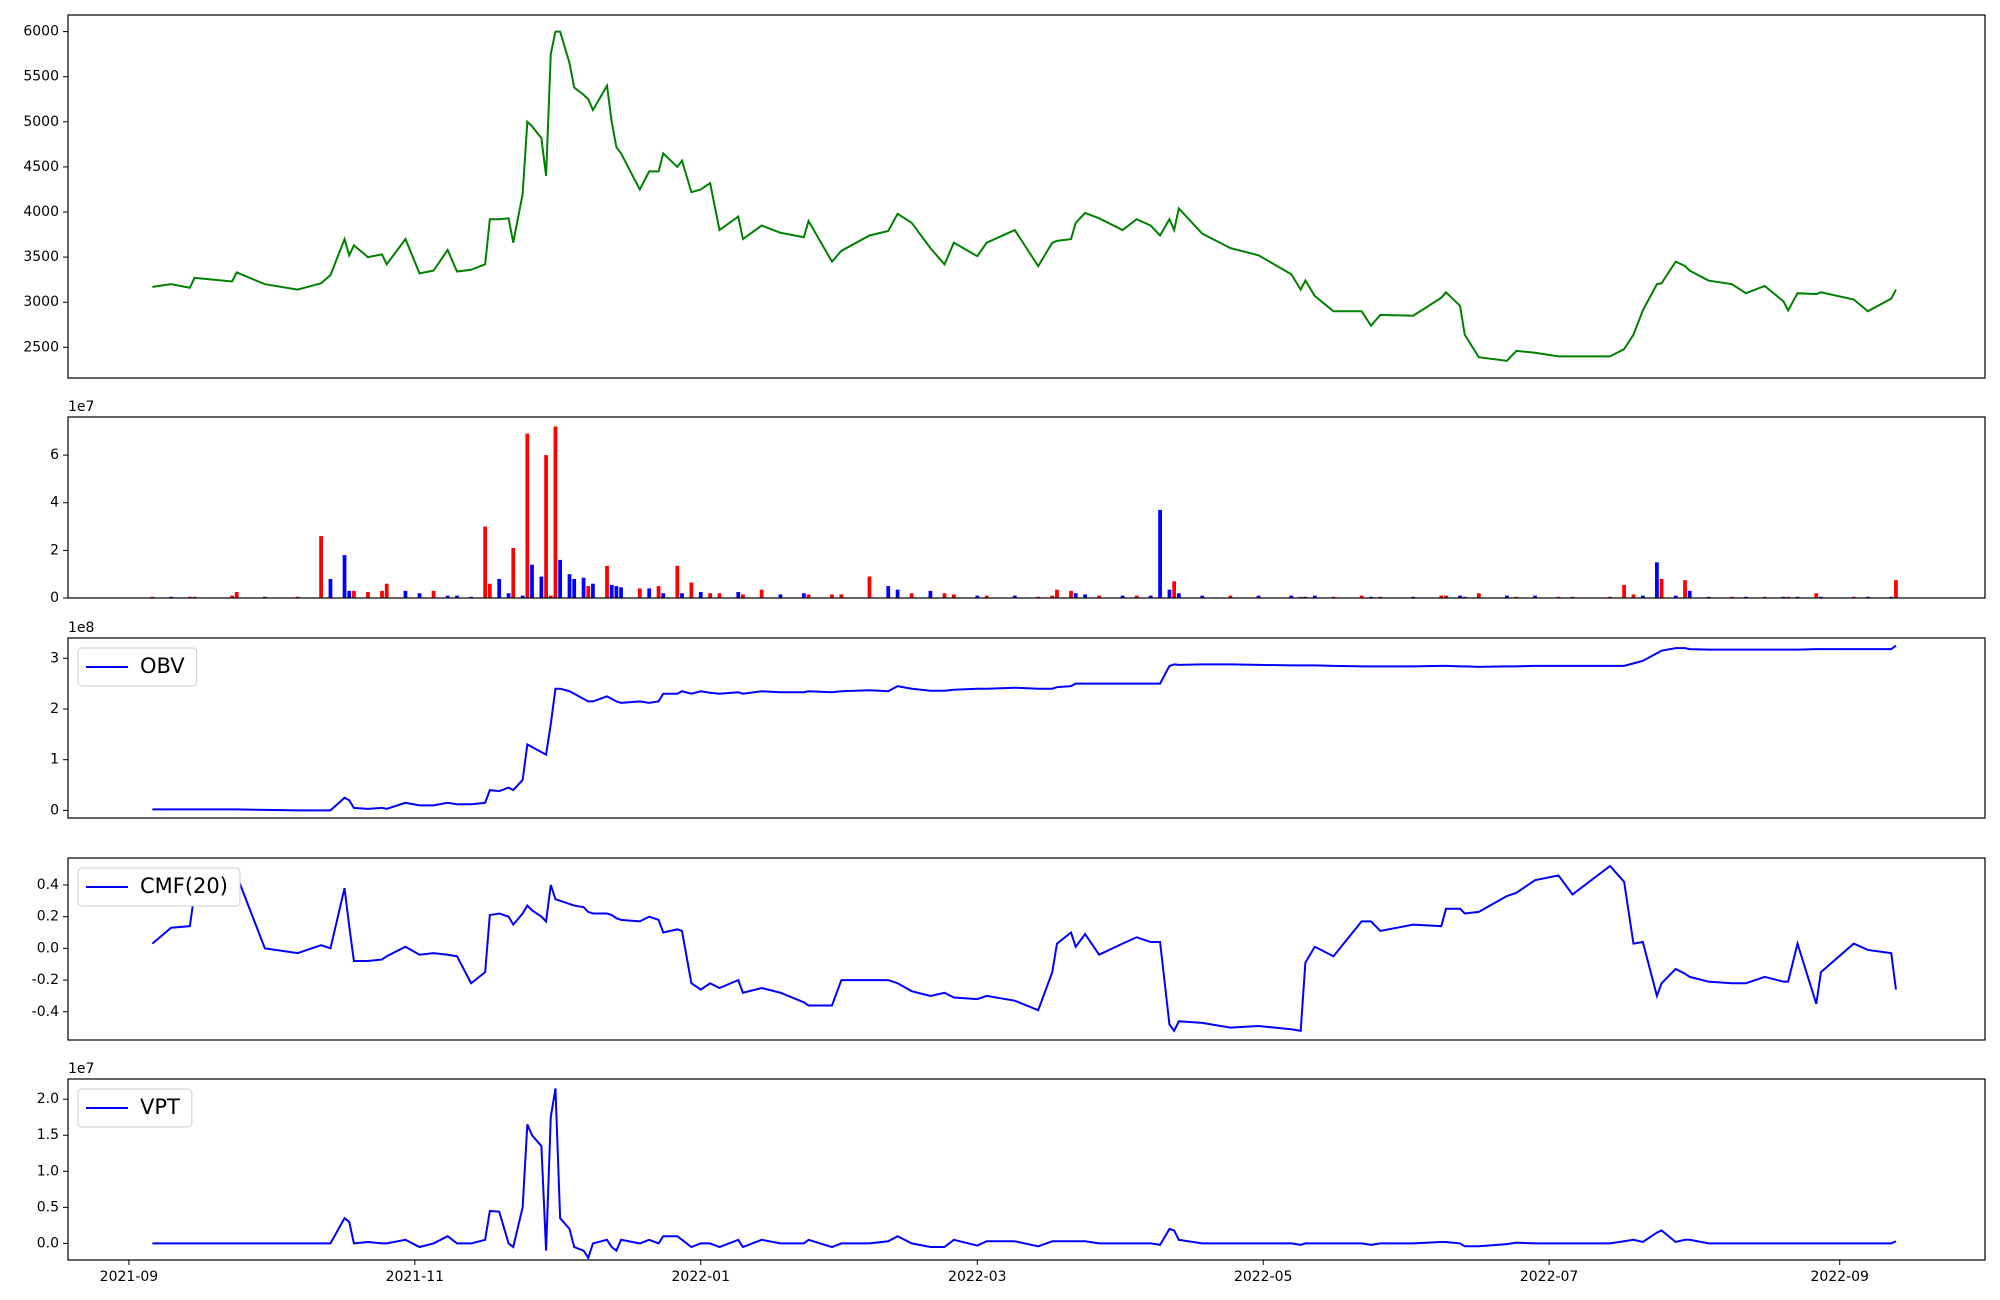  I want to click on y-tick-label: 0.5, so click(48, 1207).